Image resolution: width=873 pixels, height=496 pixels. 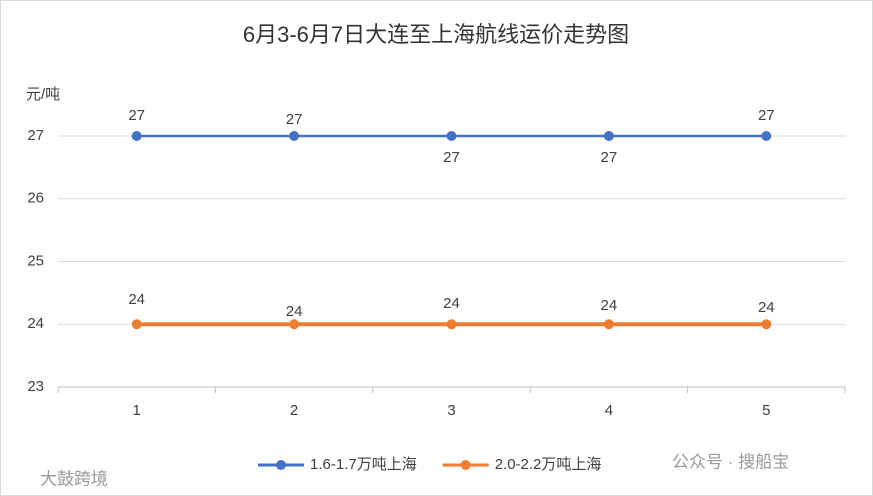 I want to click on y-tick-label: 26, so click(x=35, y=198).